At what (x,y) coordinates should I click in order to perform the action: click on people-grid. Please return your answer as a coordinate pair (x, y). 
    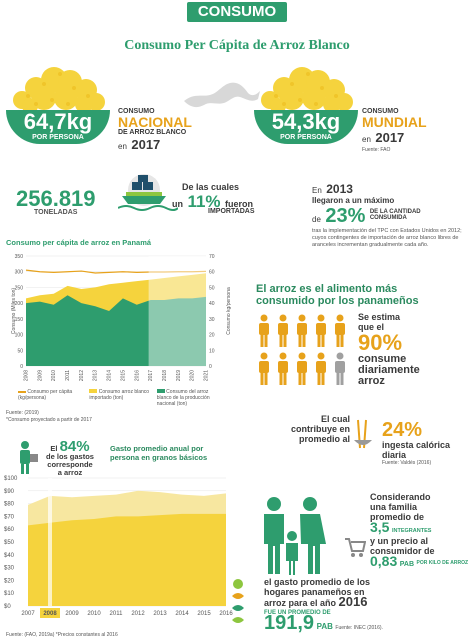
    Looking at the image, I should click on (304, 352).